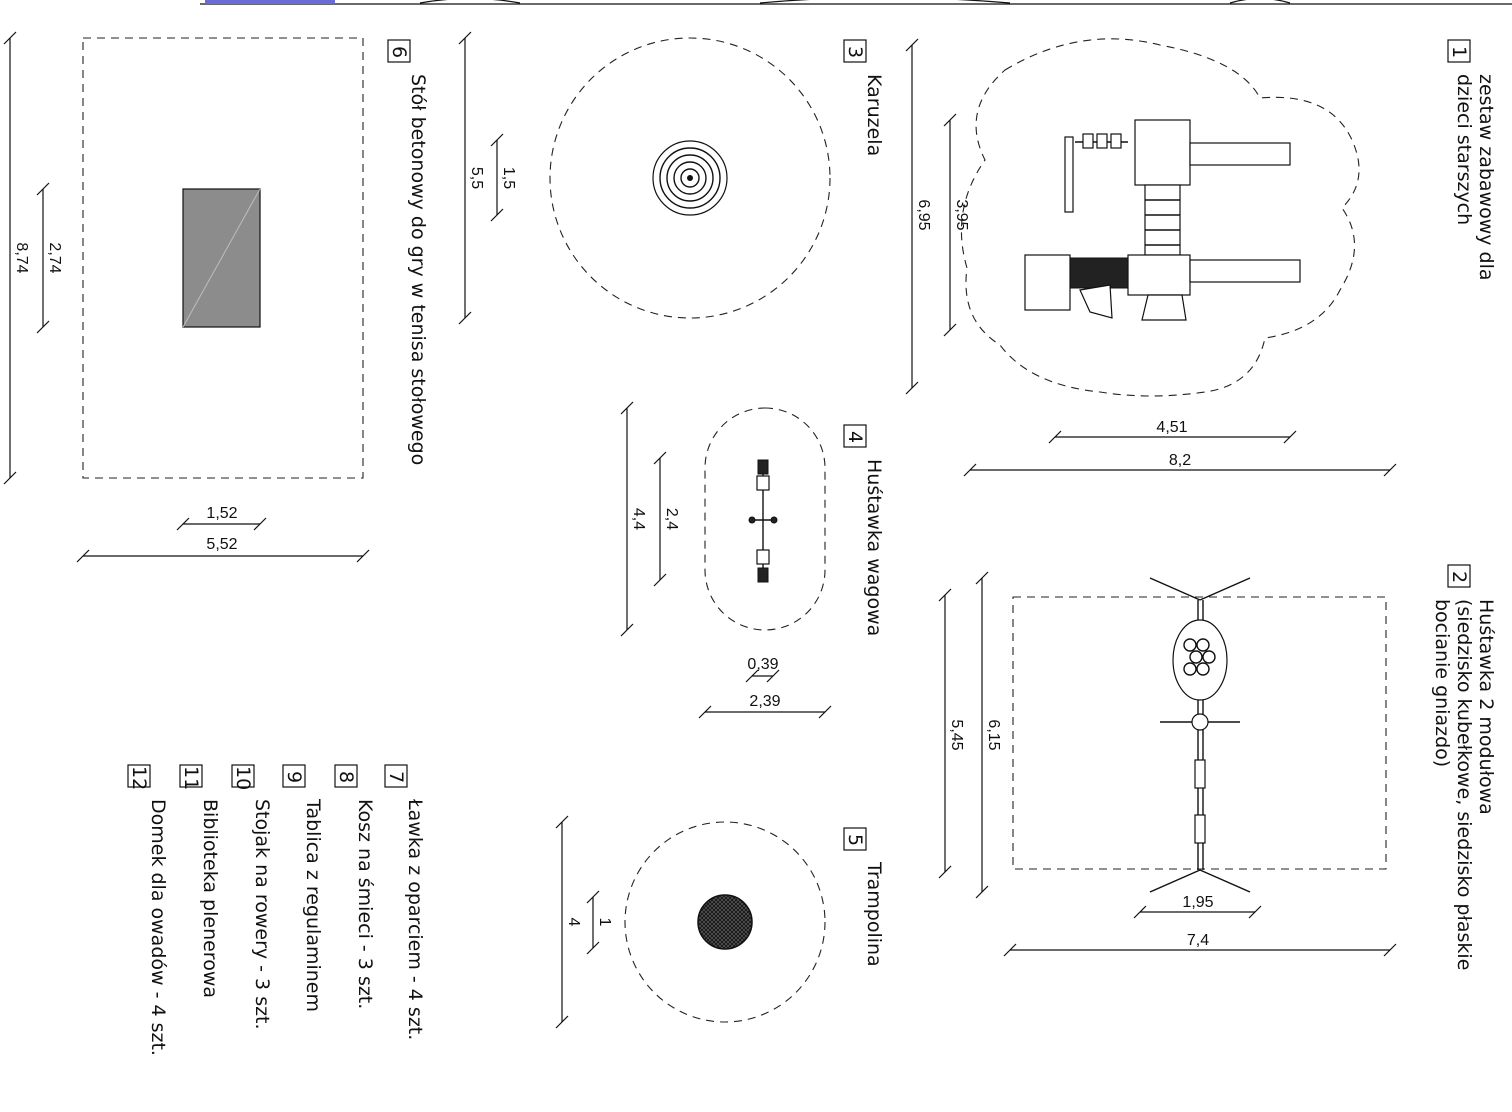 Image resolution: width=1512 pixels, height=1112 pixels. I want to click on item-3-dim-value-2: 5,5, so click(476, 178).